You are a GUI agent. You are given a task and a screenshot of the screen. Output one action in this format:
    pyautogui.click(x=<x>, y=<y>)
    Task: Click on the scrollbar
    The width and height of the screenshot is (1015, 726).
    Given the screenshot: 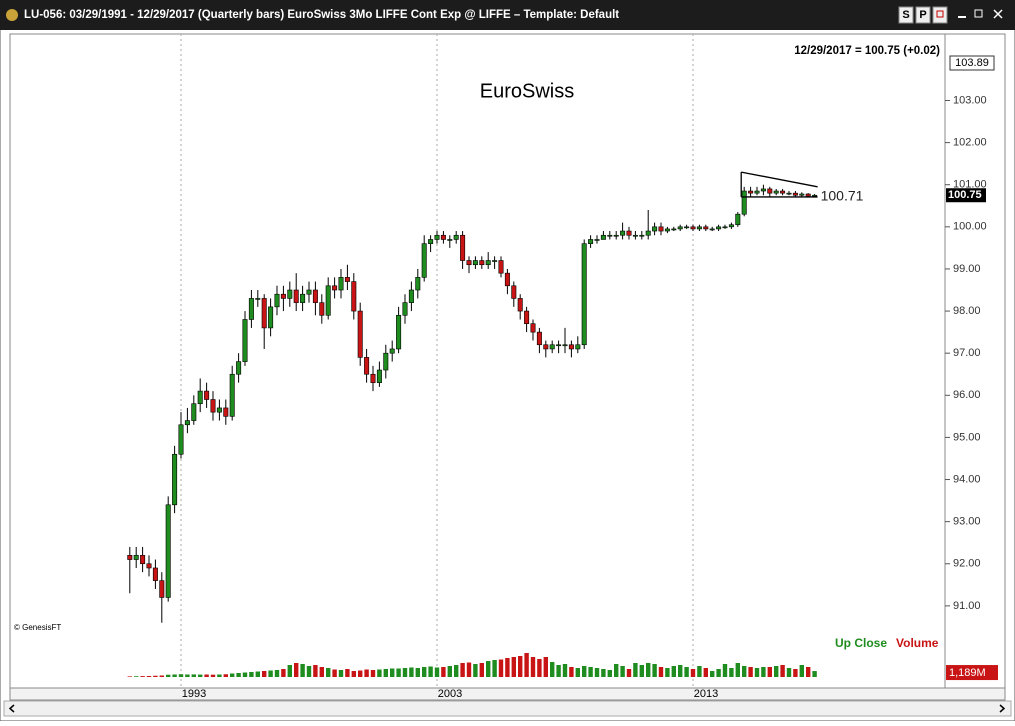 What is the action you would take?
    pyautogui.click(x=507, y=708)
    